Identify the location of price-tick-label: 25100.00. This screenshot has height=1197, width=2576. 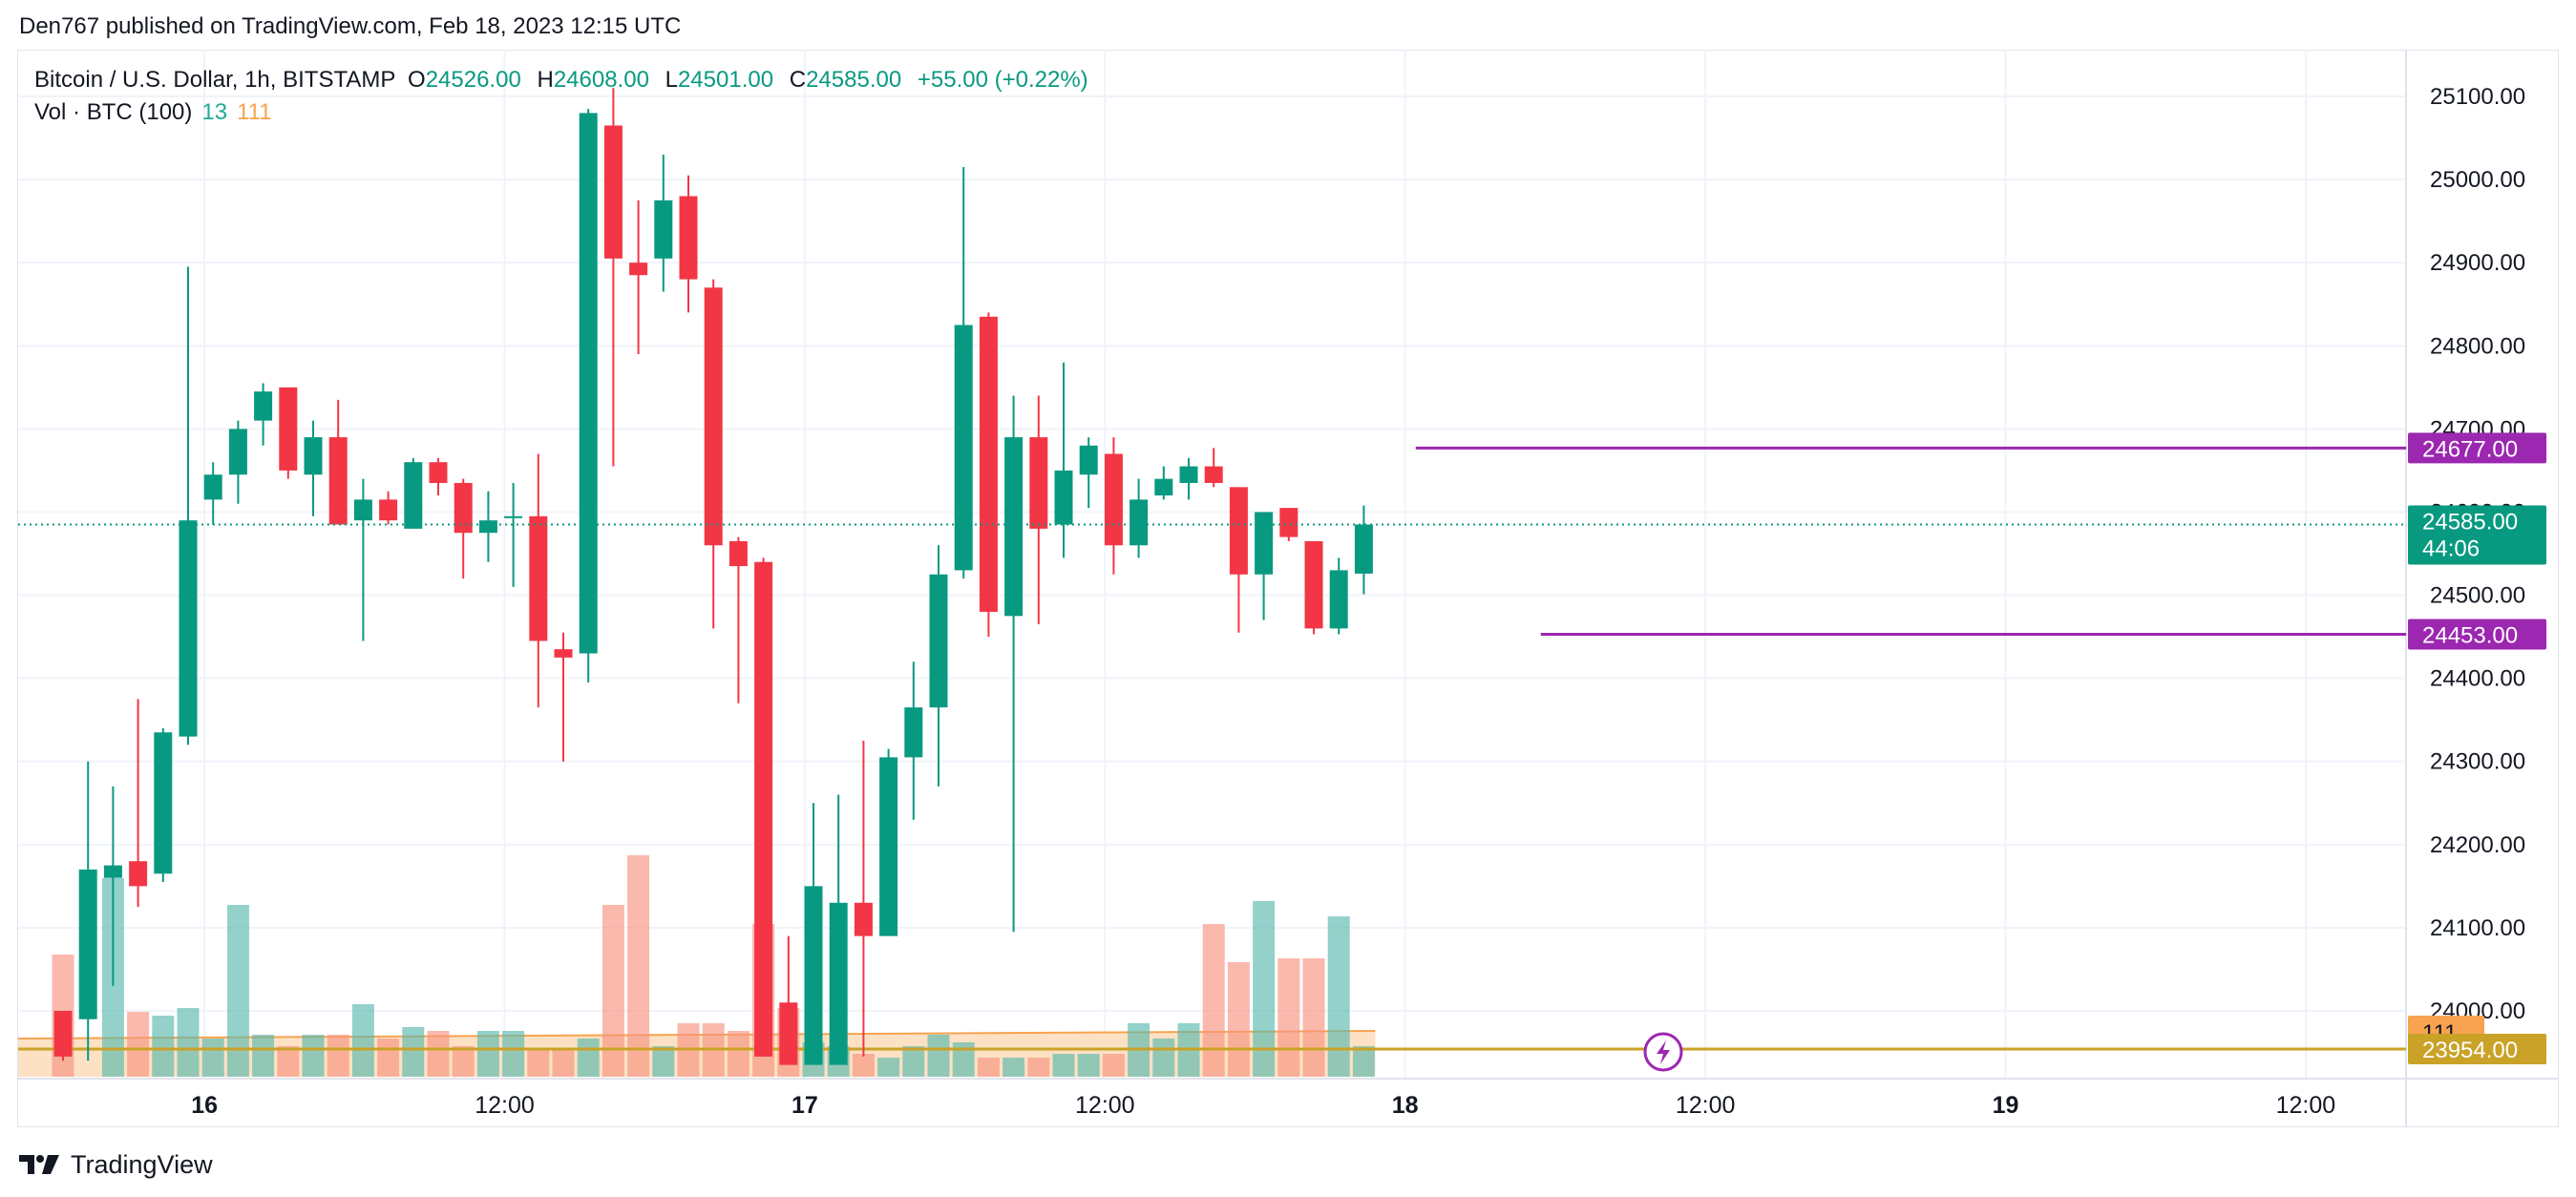
(2477, 97).